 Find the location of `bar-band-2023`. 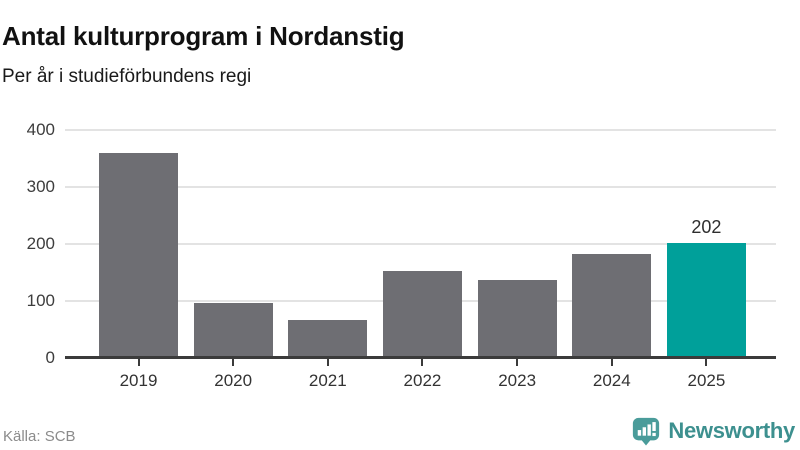

bar-band-2023 is located at coordinates (517, 244).